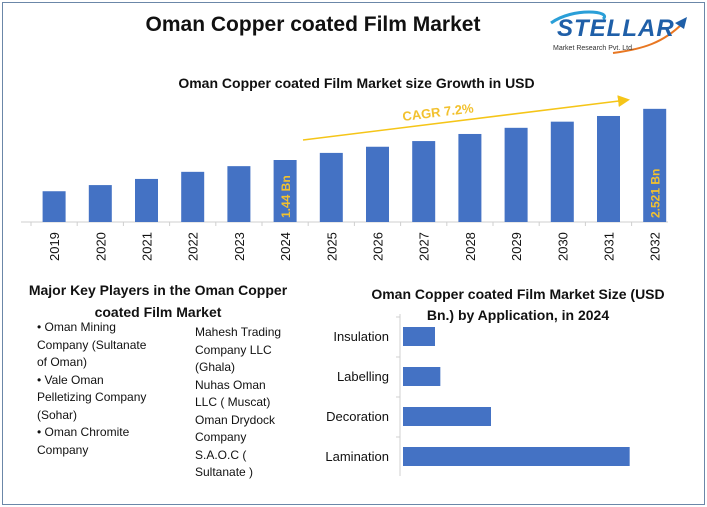 The width and height of the screenshot is (707, 507). Describe the element at coordinates (363, 376) in the screenshot. I see `y-tick-label: Labelling` at that location.